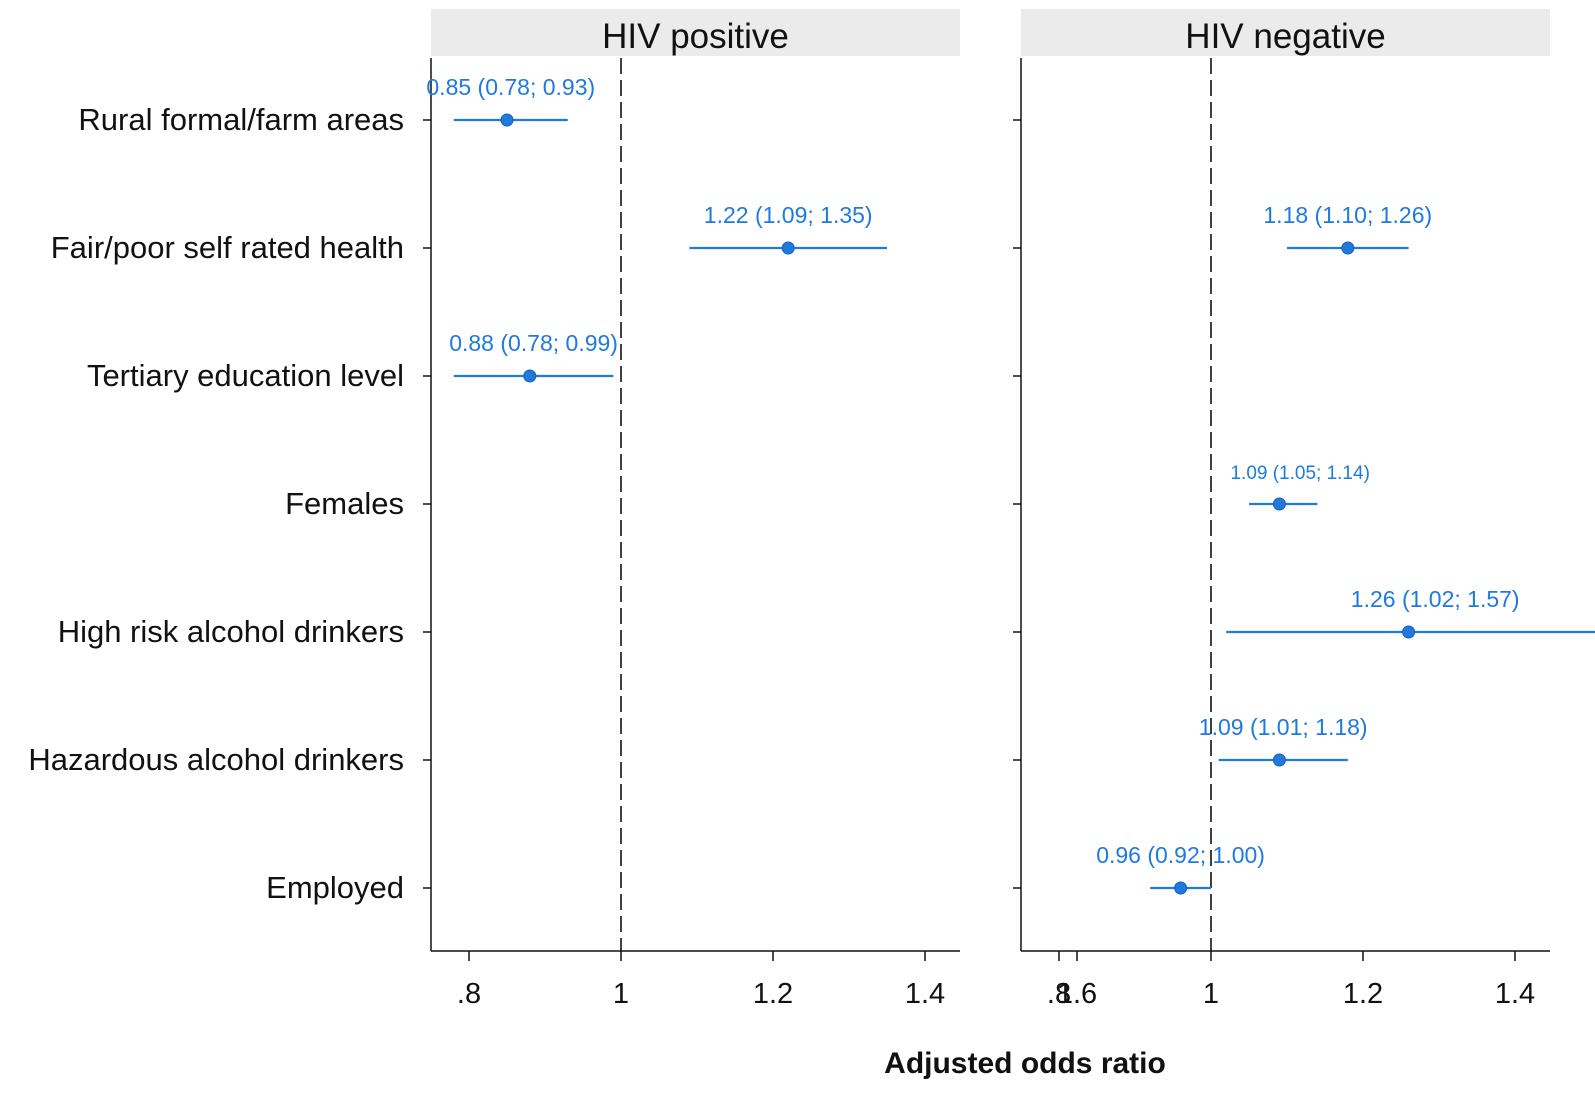 The image size is (1595, 1109). Describe the element at coordinates (241, 119) in the screenshot. I see `row-label: Rural formal/farm areas` at that location.